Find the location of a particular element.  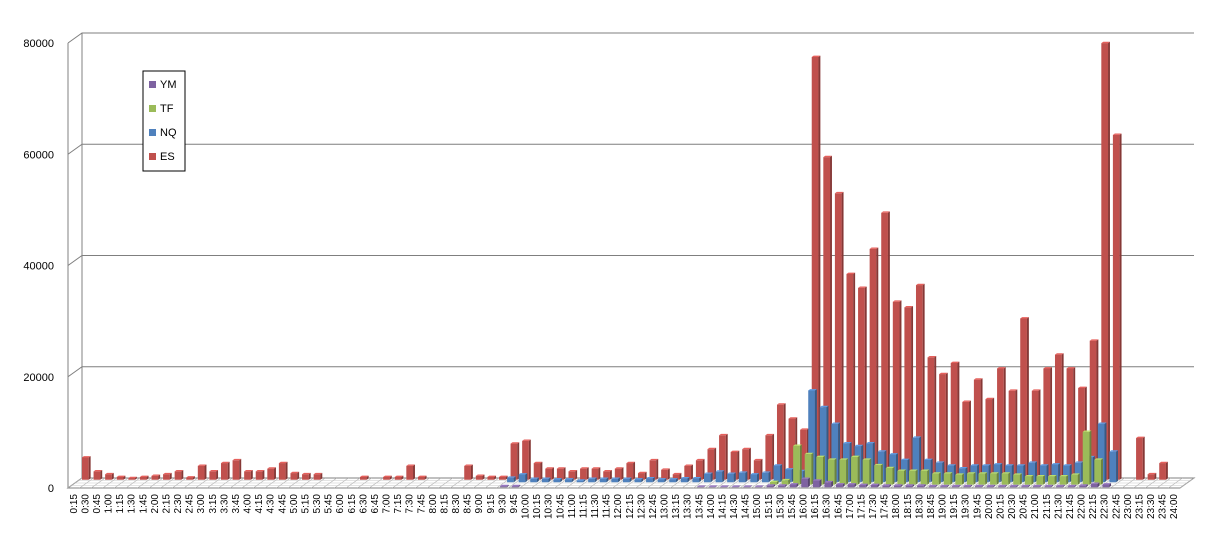

y-tick-label: 60000 is located at coordinates (38, 155).